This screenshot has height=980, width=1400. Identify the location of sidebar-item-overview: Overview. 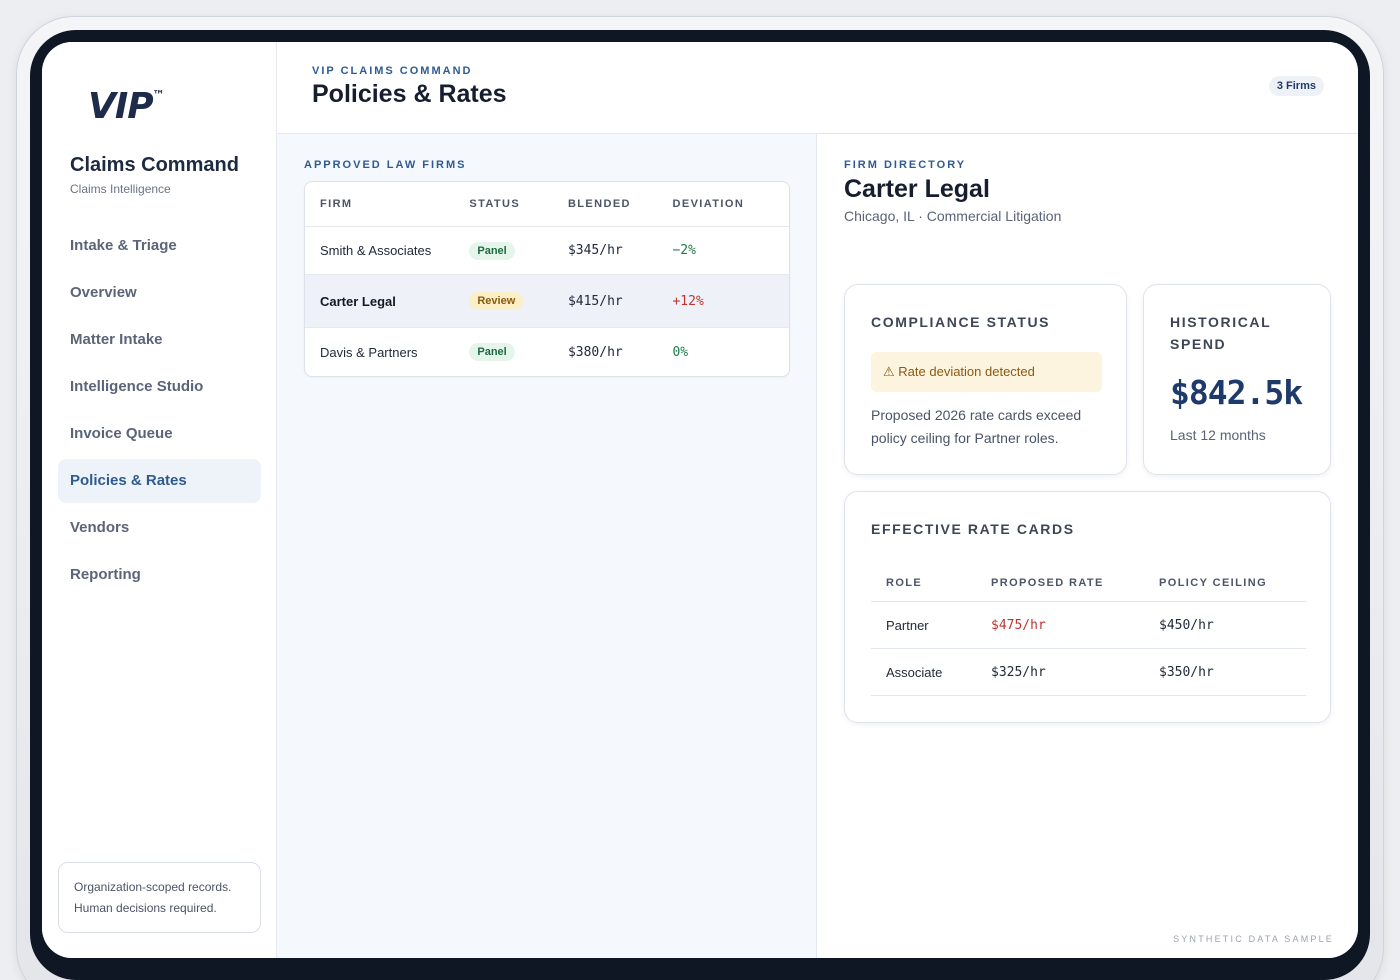
(103, 292).